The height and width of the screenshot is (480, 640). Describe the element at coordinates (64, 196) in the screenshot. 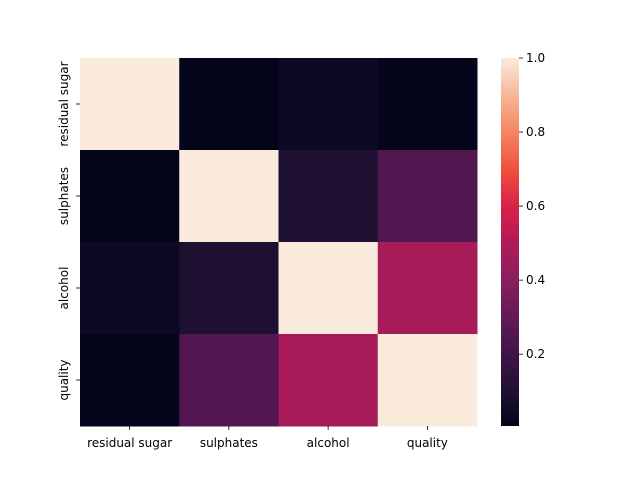

I see `y-tick-label-sulphates: sulphates` at that location.